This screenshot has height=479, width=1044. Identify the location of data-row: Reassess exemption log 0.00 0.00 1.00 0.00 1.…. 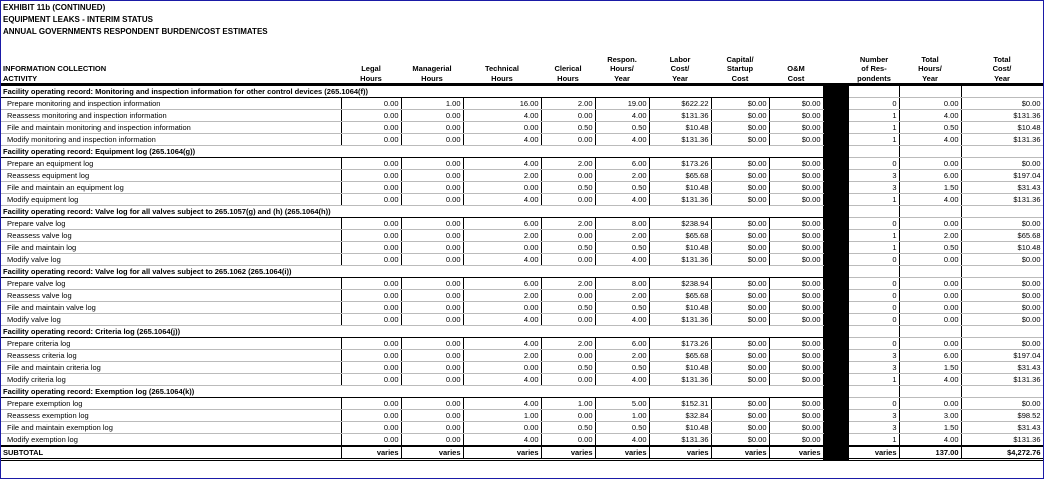
(522, 415).